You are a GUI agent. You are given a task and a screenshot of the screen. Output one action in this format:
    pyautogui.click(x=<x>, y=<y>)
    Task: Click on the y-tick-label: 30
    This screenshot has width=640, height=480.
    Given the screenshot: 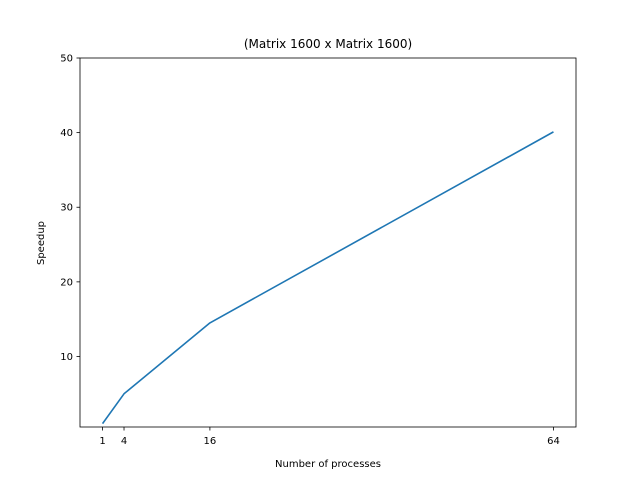 What is the action you would take?
    pyautogui.click(x=66, y=208)
    